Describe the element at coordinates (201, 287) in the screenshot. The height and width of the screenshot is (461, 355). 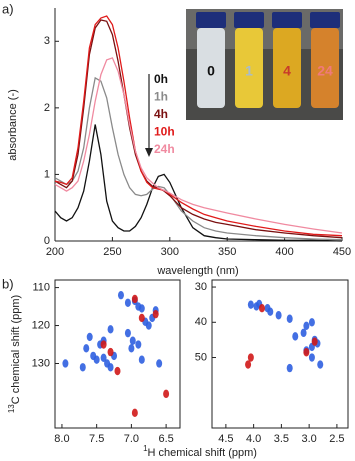
I see `y-tick-label: 30` at that location.